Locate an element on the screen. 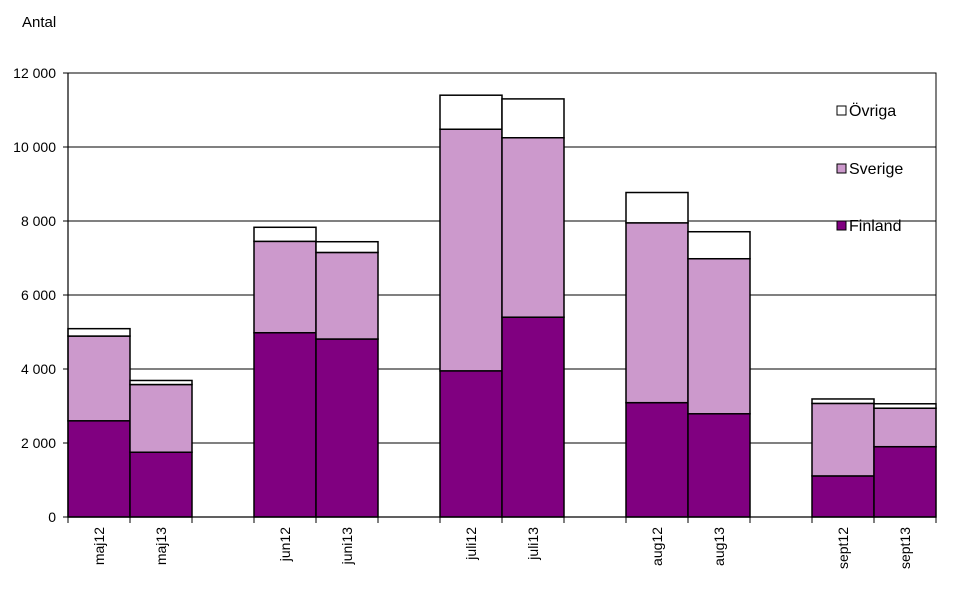 The height and width of the screenshot is (611, 960). y-tick-label: 6 000 is located at coordinates (38, 295).